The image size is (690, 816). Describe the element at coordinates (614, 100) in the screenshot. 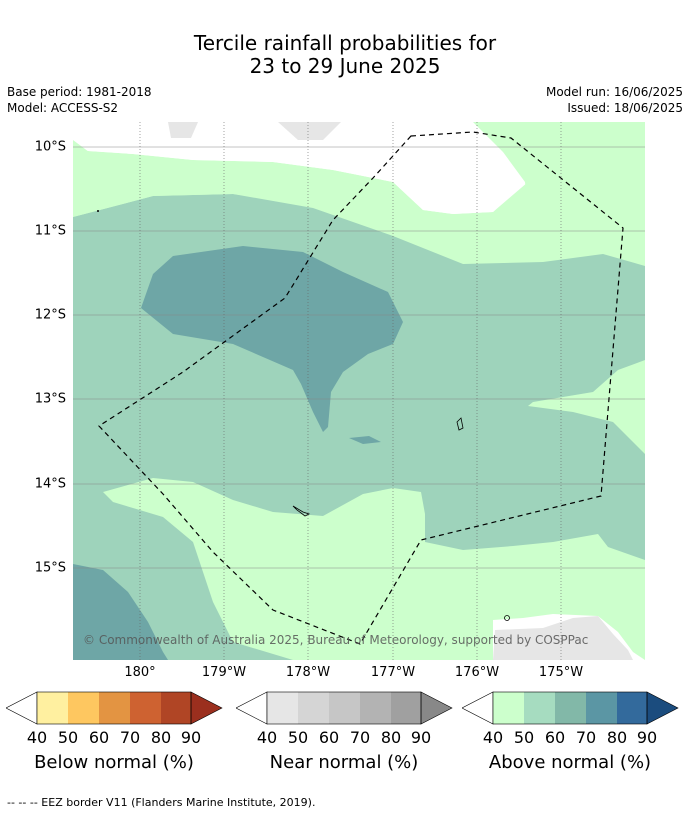

I see `meta-right: Model run: 16/06/2025 Issued: 18/06/2025` at that location.